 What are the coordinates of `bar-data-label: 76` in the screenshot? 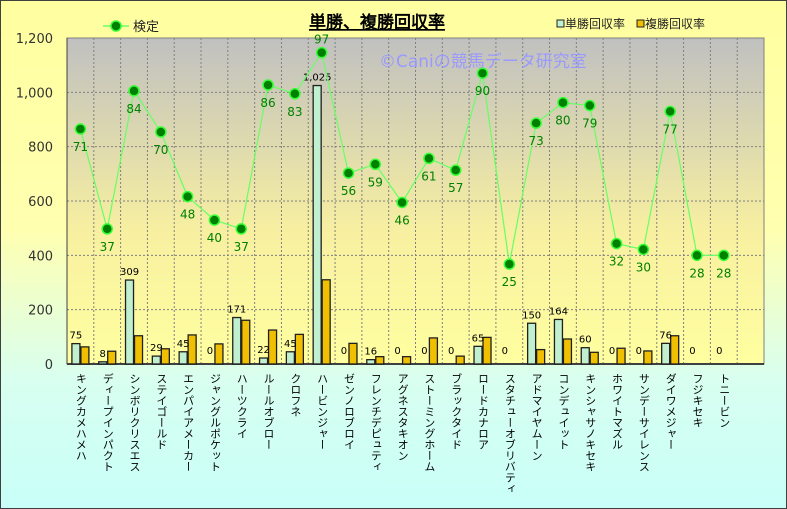 It's located at (665, 335).